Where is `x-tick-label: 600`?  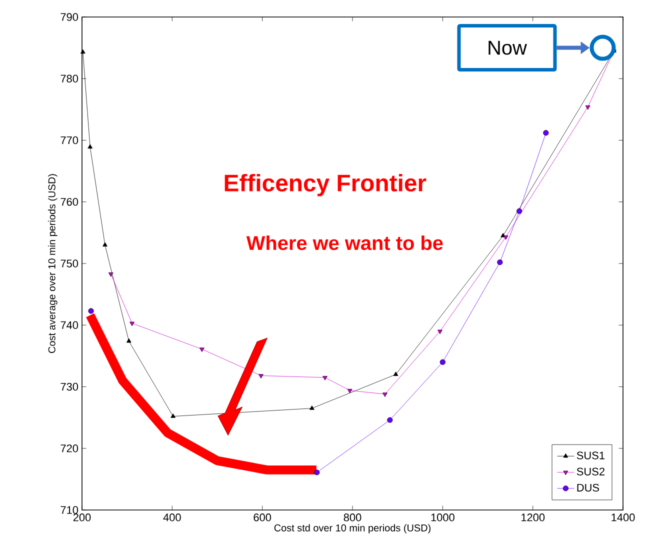 x-tick-label: 600 is located at coordinates (263, 518).